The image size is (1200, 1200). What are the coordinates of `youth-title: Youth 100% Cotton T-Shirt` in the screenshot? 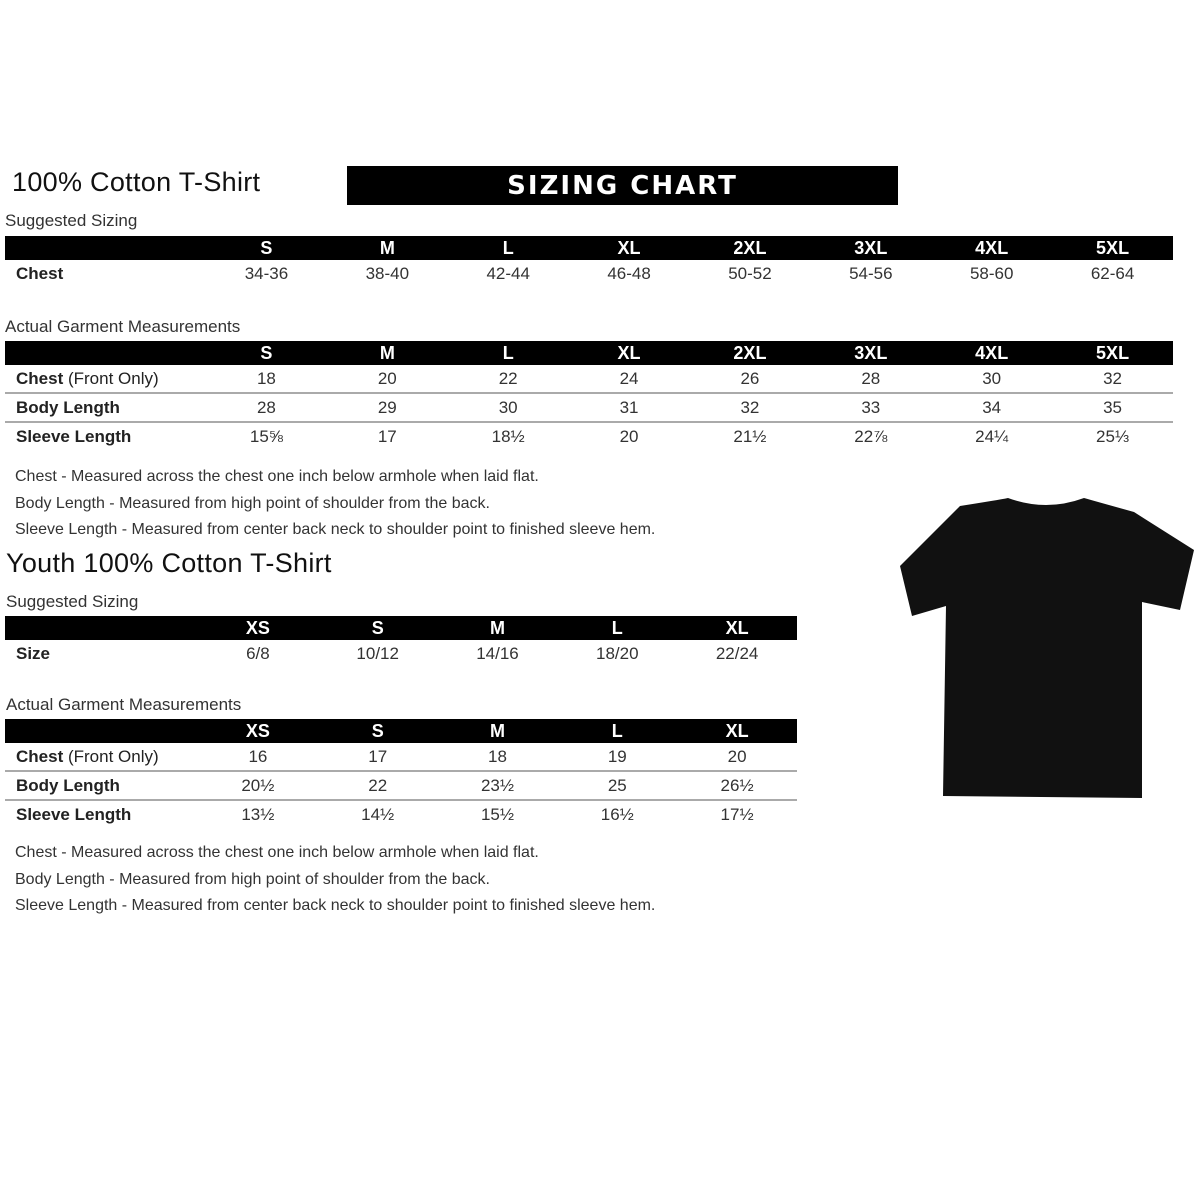 It's located at (169, 563).